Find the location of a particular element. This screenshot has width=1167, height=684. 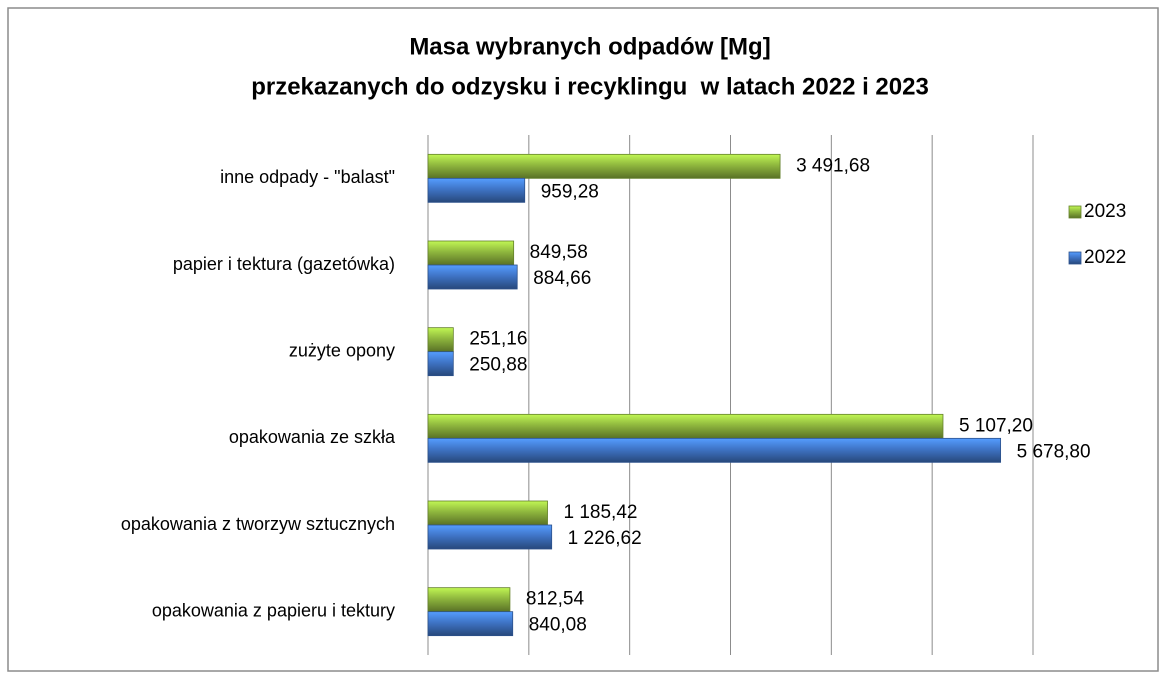

y-tick-label: inne odpady - "balast" is located at coordinates (307, 177).